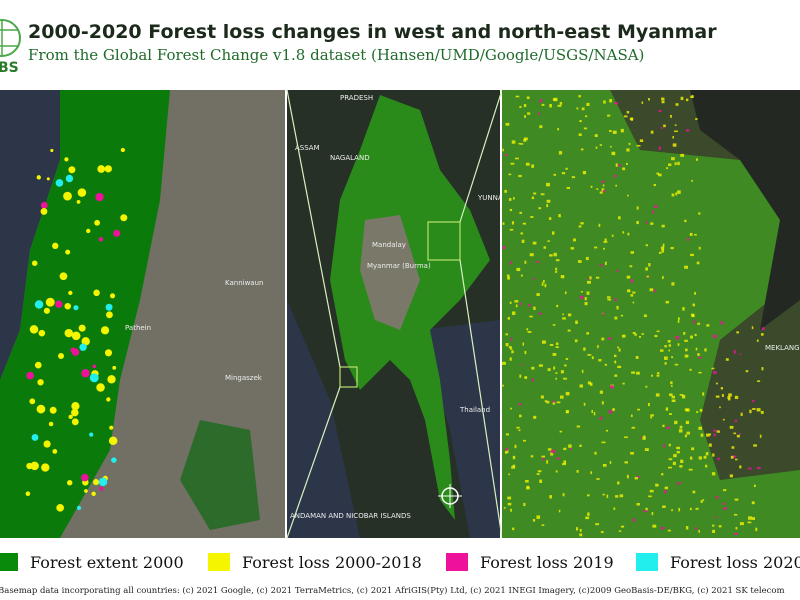  Describe the element at coordinates (474, 410) in the screenshot. I see `map-label: Thailand` at that location.